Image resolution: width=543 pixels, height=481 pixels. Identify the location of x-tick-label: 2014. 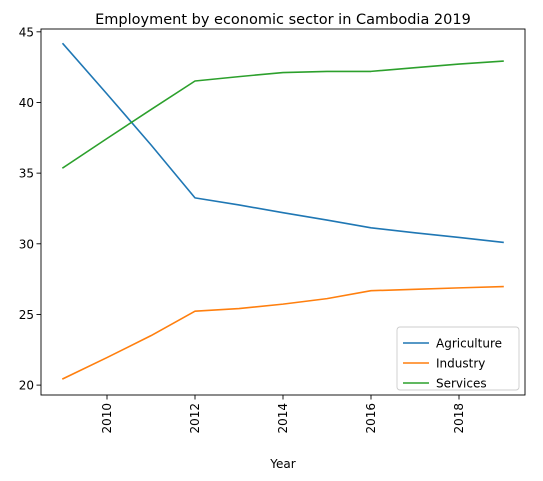
(283, 418).